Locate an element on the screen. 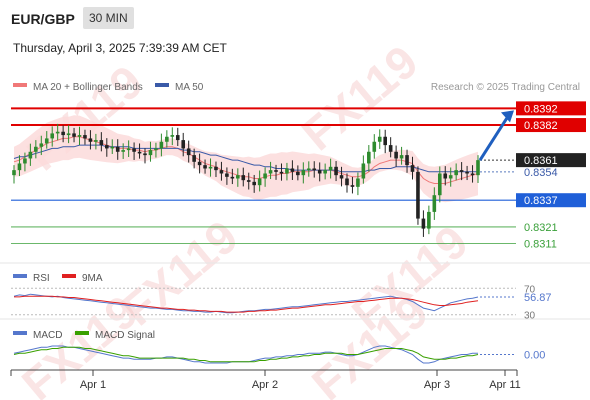 This screenshot has height=400, width=590. rsi-ma-legend-label: 9MA is located at coordinates (92, 278).